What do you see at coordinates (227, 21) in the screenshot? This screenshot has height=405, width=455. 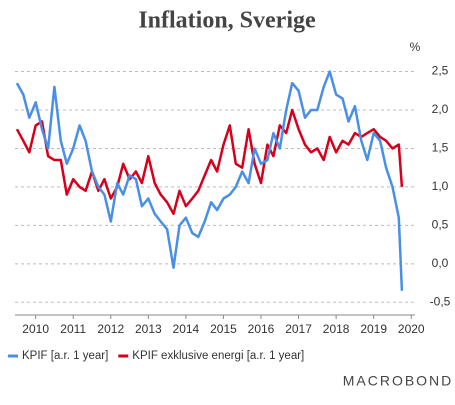 I see `chart-title: Inflation, Sverige` at bounding box center [227, 21].